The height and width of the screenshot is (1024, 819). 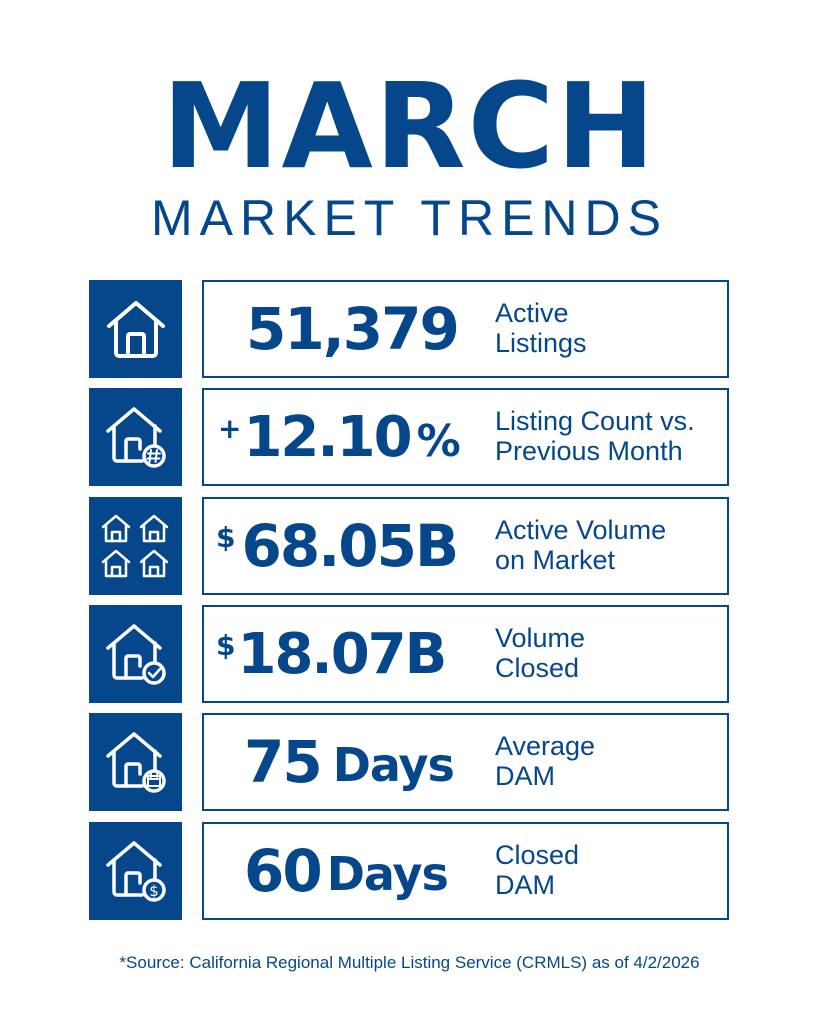 I want to click on stat-value: 51,379, so click(x=353, y=329).